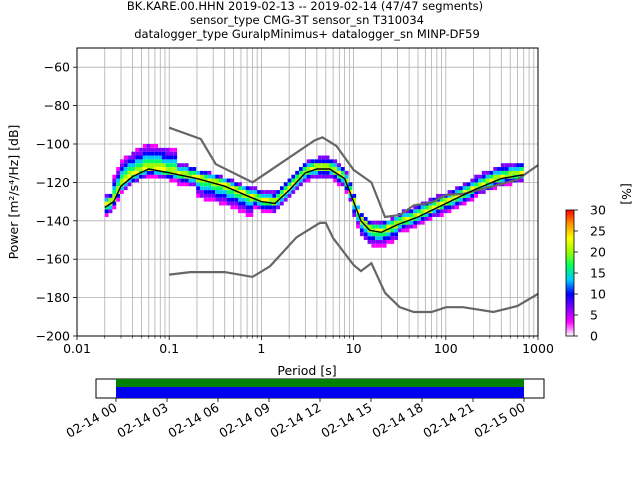 The image size is (640, 480). Describe the element at coordinates (320, 383) in the screenshot. I see `coverage-psd-band` at that location.